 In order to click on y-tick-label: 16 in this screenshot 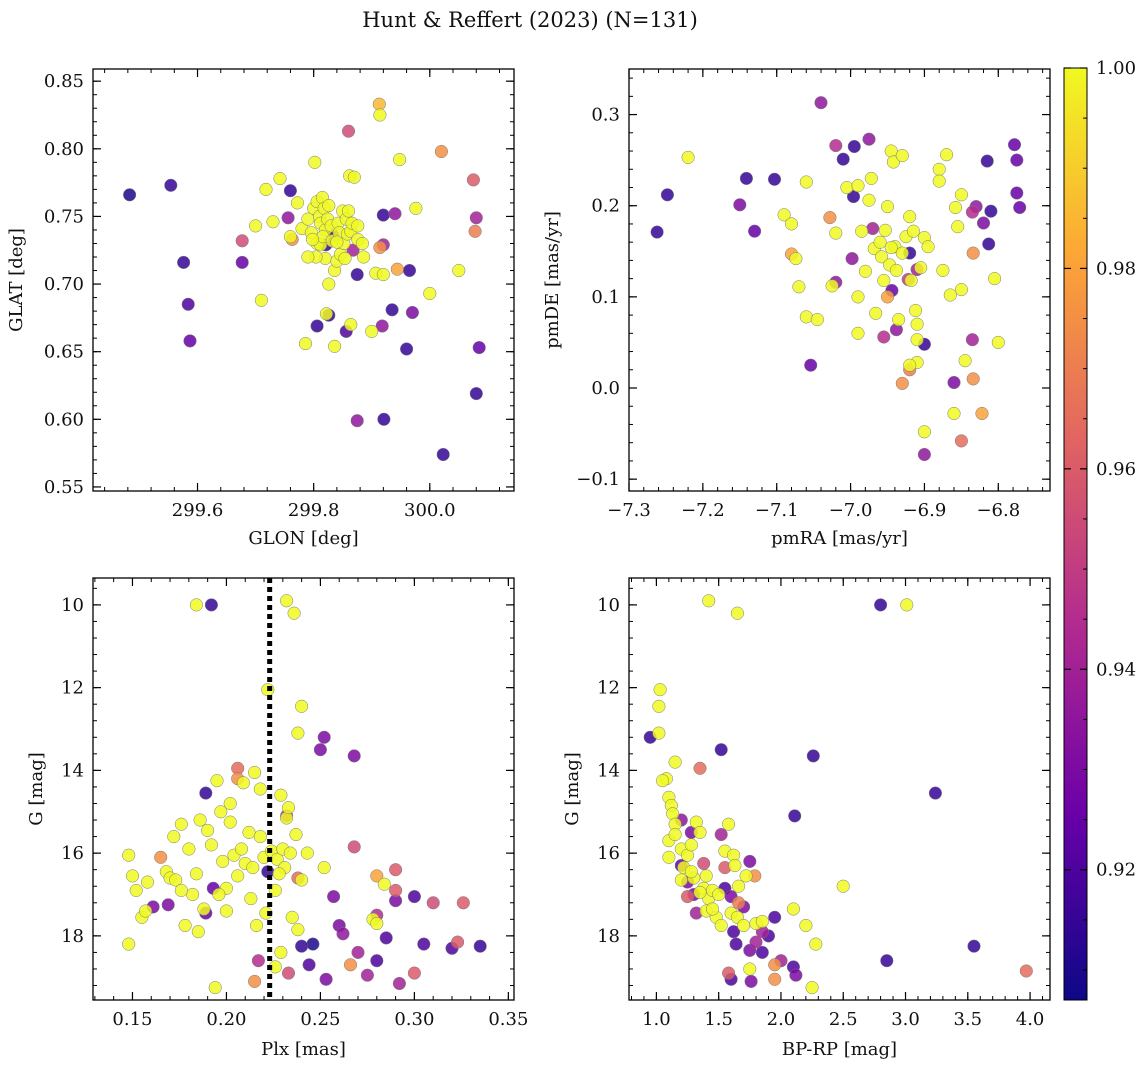, I will do `click(72, 853)`.